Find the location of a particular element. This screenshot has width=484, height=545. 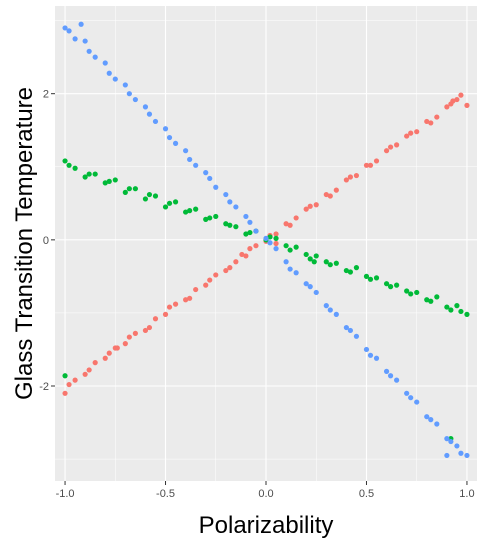

y-tick-label: 0 is located at coordinates (46, 241).